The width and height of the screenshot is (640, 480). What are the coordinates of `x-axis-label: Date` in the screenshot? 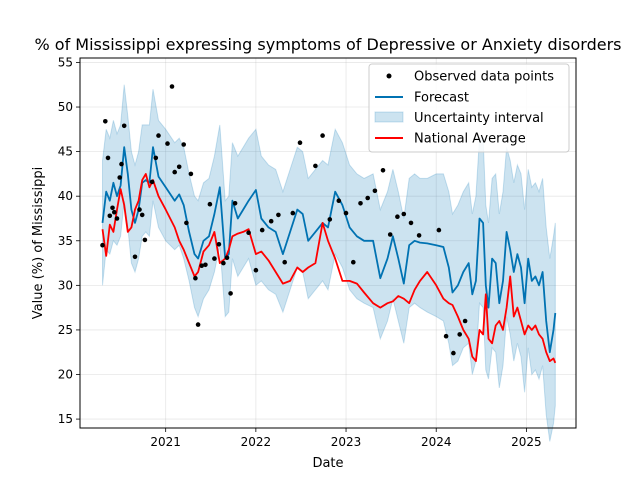 It's located at (327, 463).